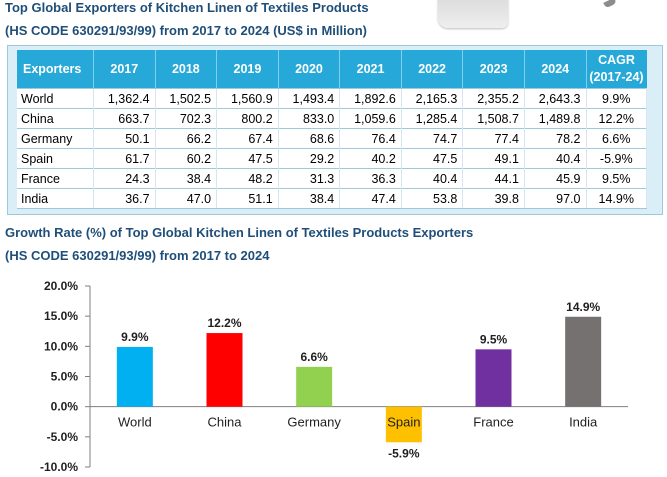 This screenshot has height=477, width=667. I want to click on bar-data-label: 9.5%, so click(494, 339).